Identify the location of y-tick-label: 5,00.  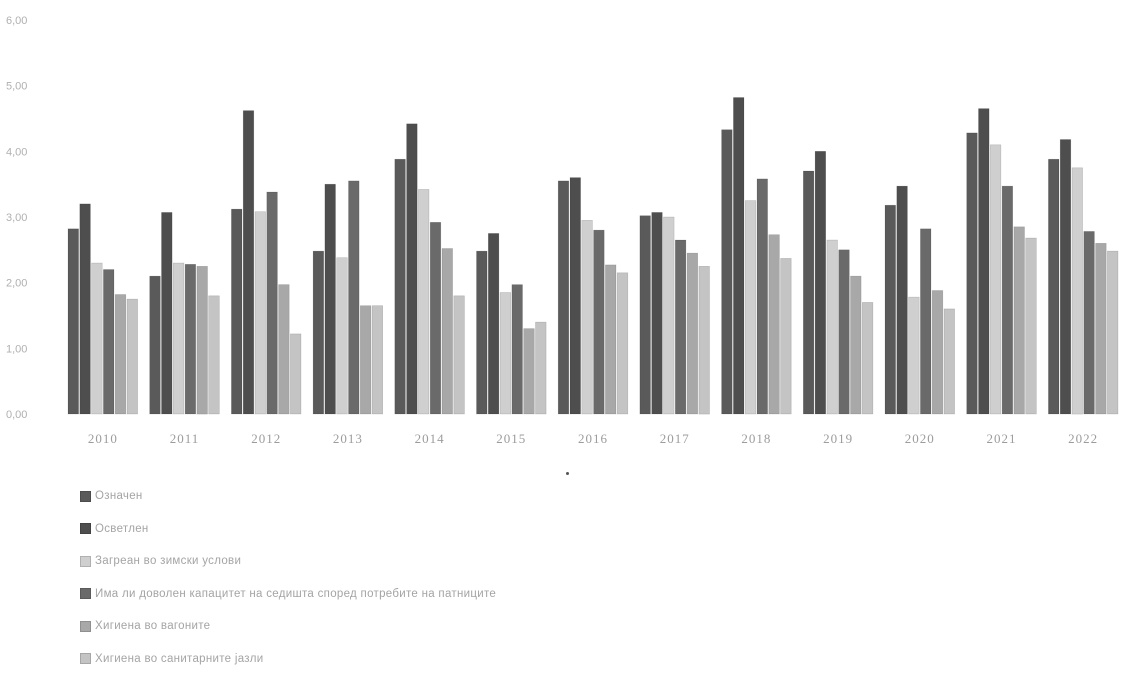
(16, 87).